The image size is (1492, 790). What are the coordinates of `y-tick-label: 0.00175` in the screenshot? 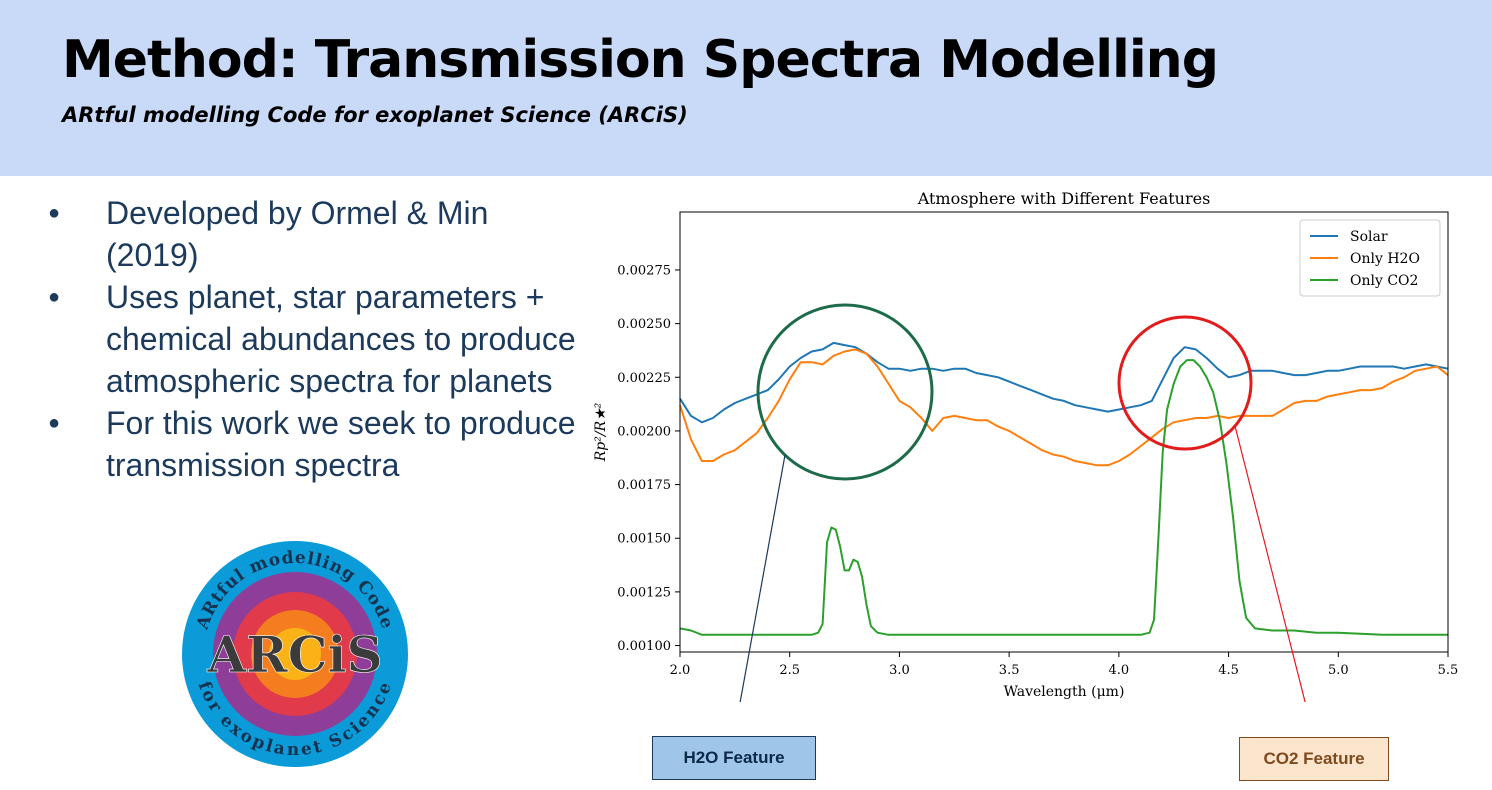 It's located at (644, 485).